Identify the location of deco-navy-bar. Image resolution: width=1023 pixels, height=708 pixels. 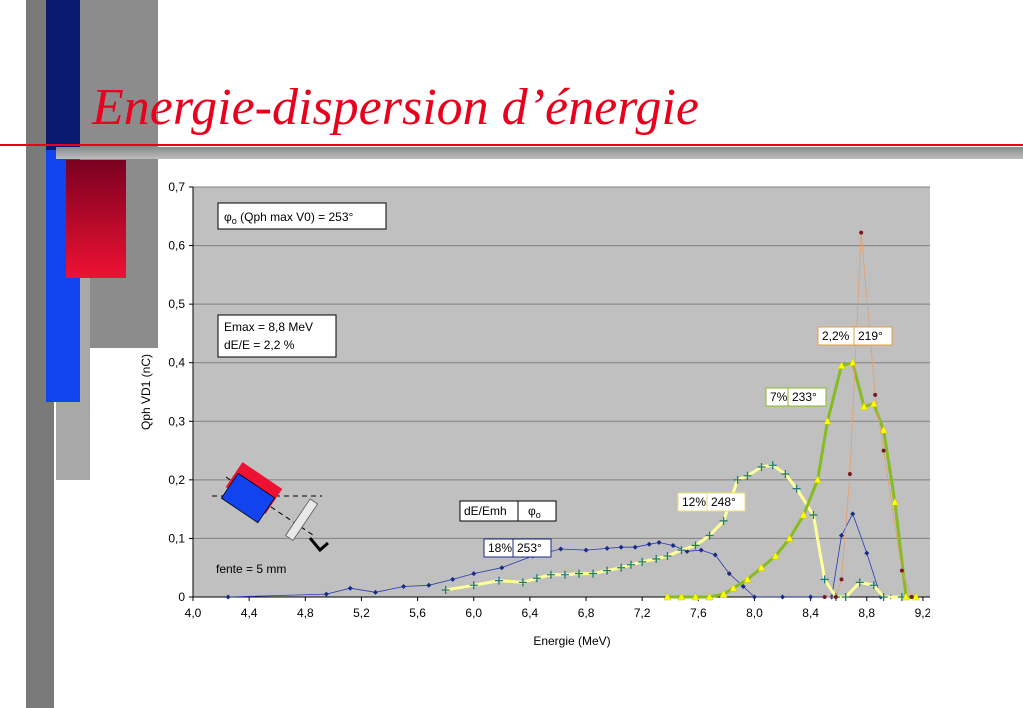
(63, 75).